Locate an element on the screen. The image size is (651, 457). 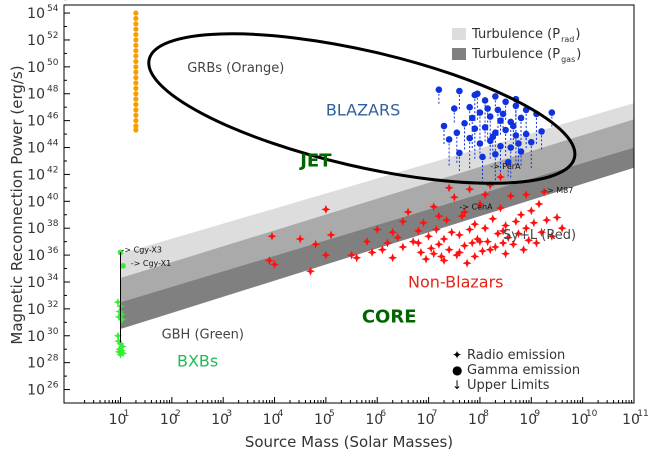
region-label: JET is located at coordinates (315, 160).